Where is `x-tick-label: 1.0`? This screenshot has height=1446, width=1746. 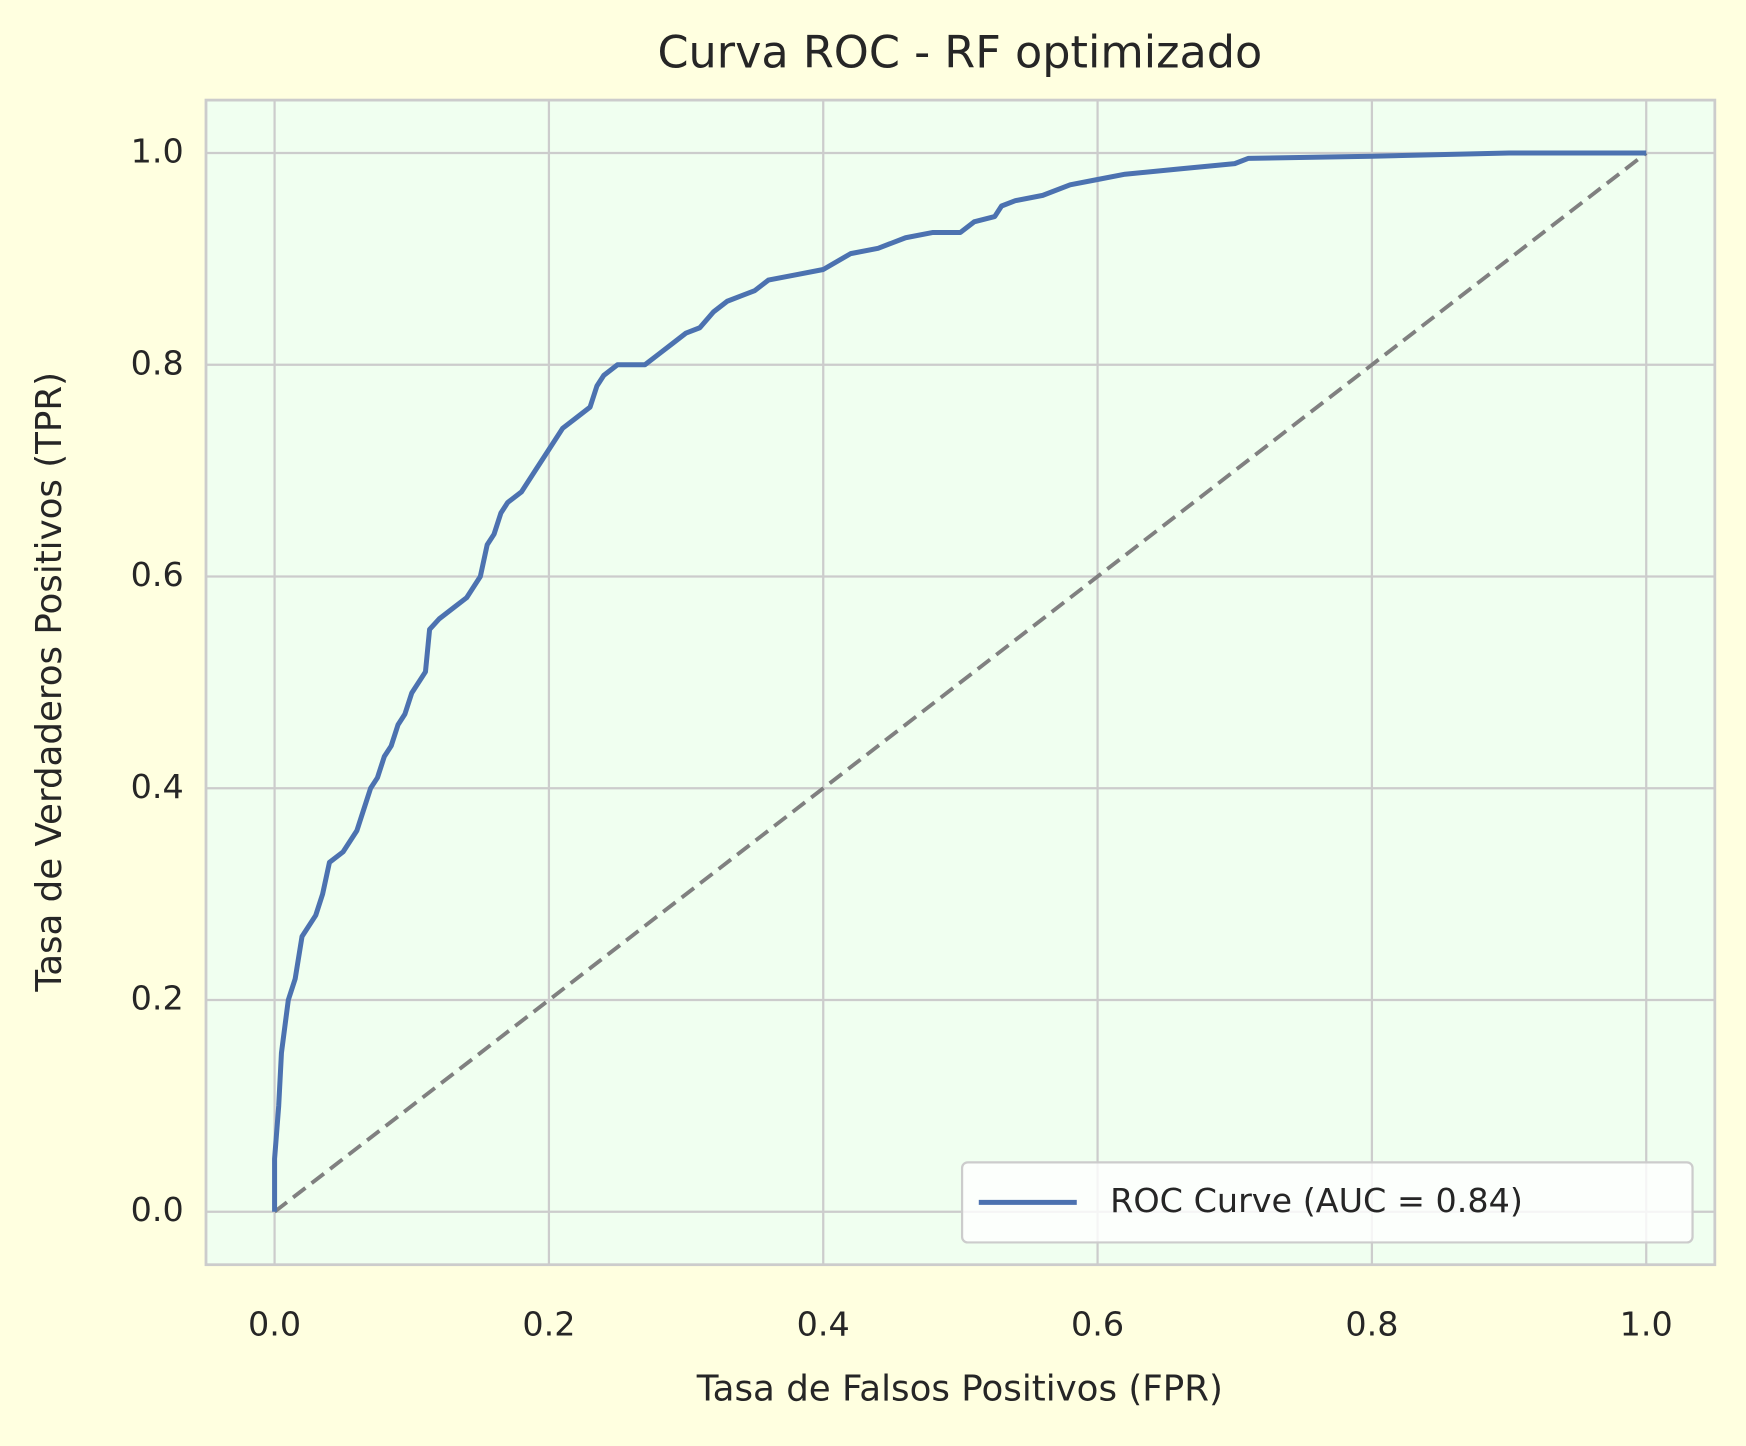
x-tick-label: 1.0 is located at coordinates (1646, 1323).